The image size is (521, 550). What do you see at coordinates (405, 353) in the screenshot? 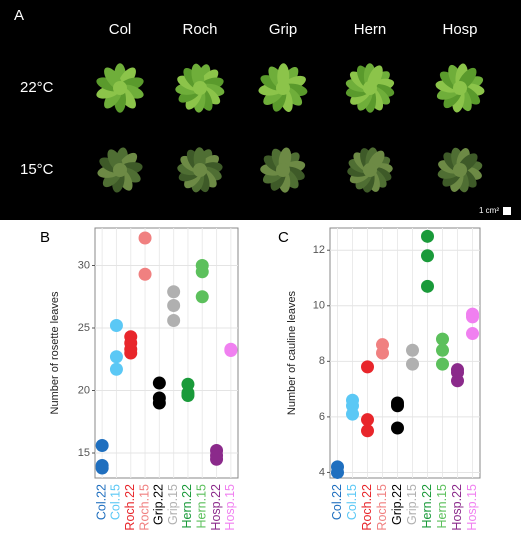
I see `plot-area` at bounding box center [405, 353].